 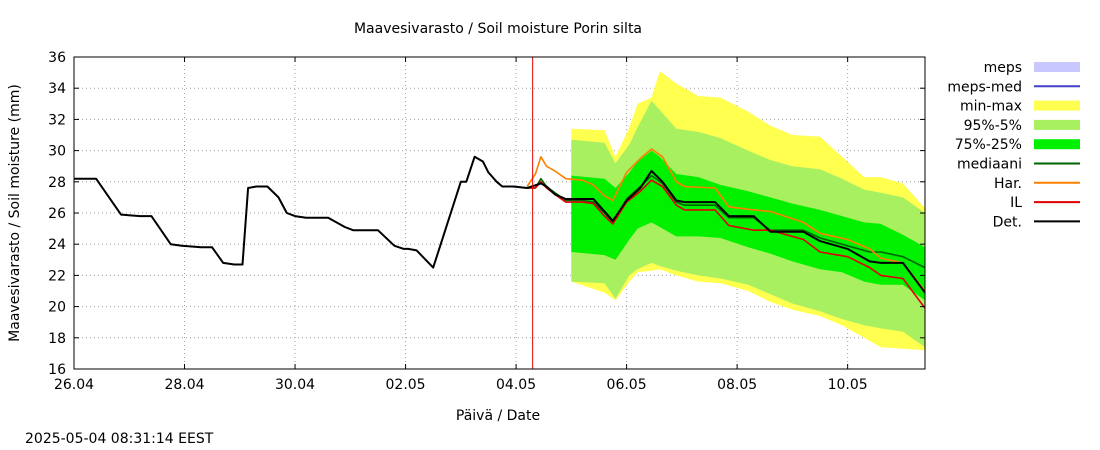 I want to click on legend-label: mediaani, so click(x=989, y=165).